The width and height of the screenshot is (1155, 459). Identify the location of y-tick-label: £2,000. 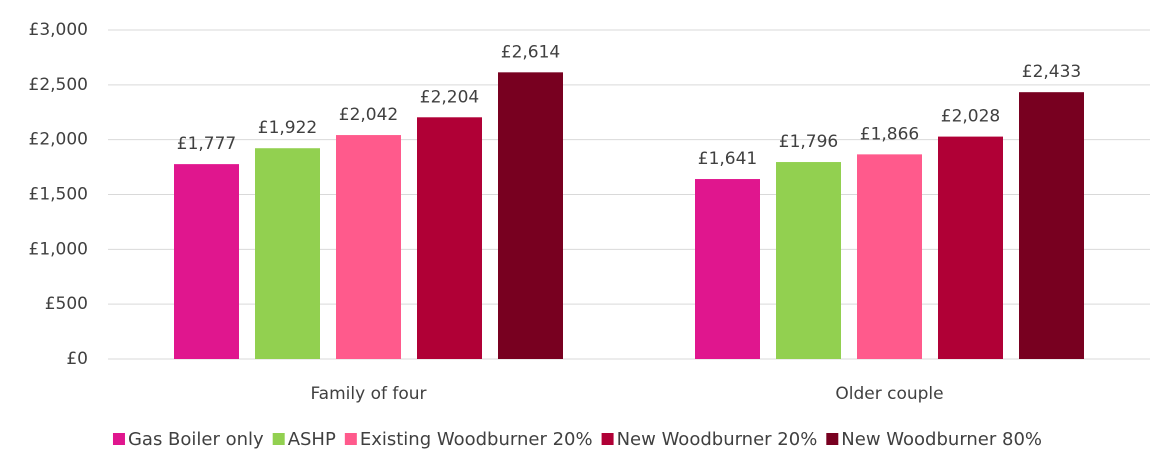
(58, 140).